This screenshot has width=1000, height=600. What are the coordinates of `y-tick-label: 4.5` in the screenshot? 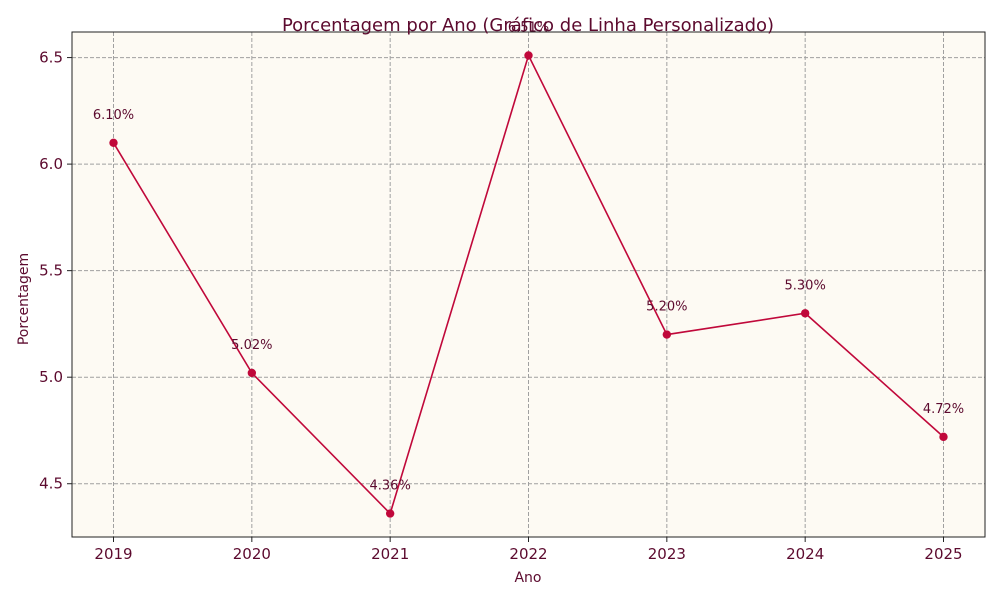 It's located at (51, 484).